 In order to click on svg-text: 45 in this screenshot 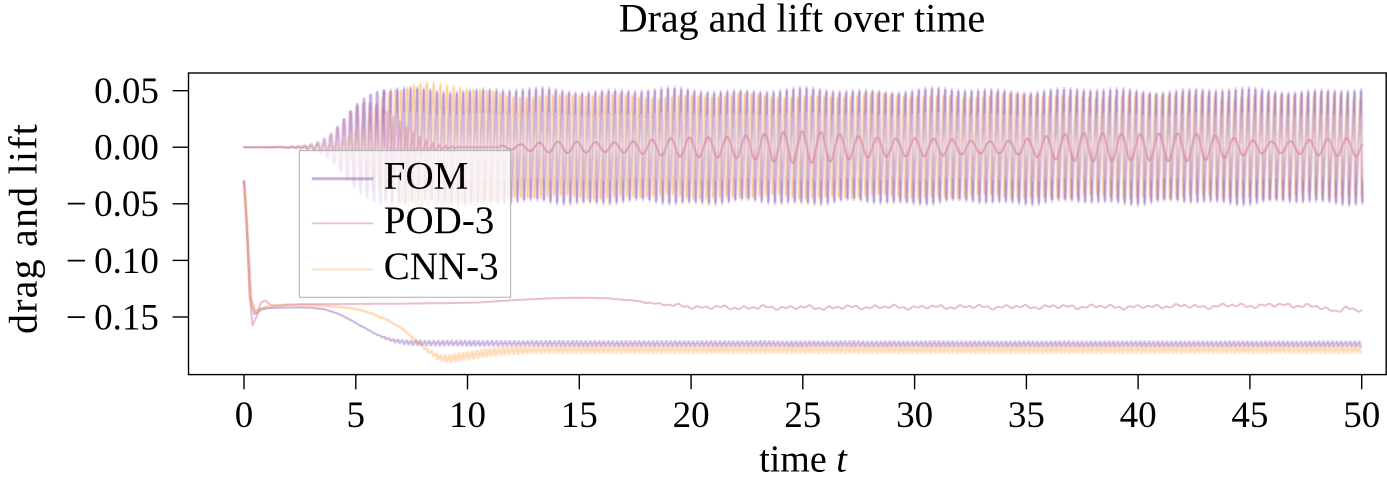, I will do `click(1249, 415)`.